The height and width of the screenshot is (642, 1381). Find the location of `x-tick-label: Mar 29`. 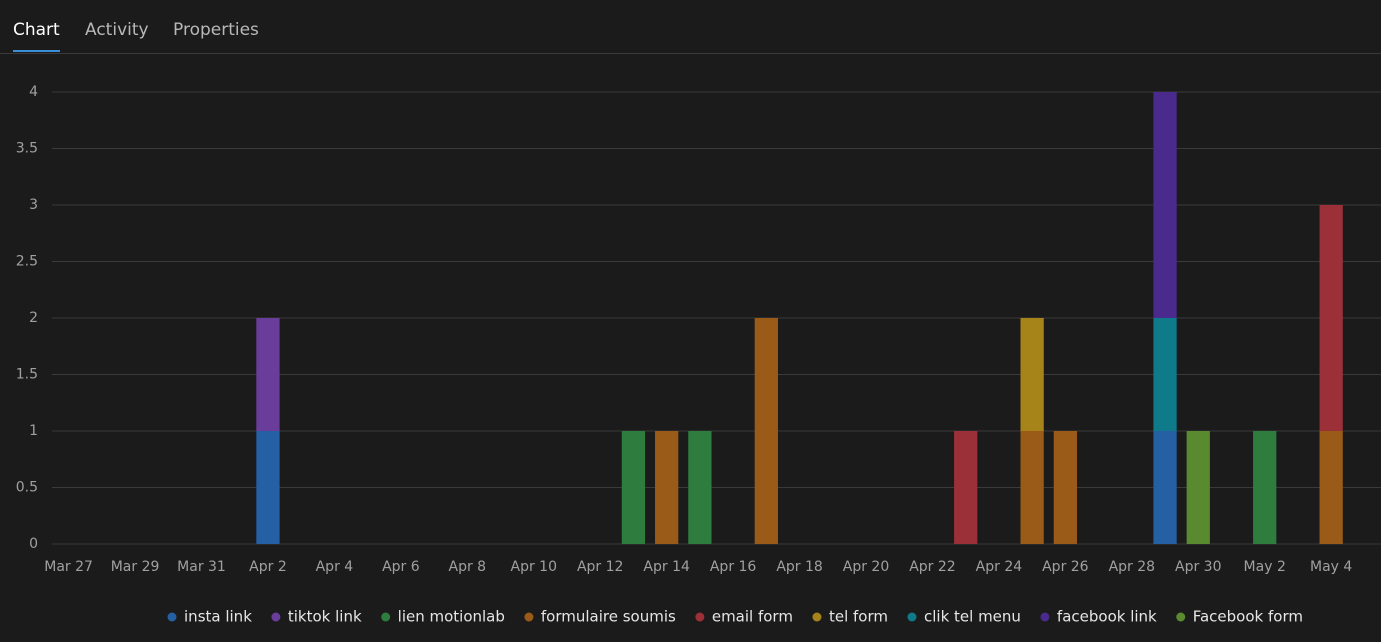

x-tick-label: Mar 29 is located at coordinates (135, 567).